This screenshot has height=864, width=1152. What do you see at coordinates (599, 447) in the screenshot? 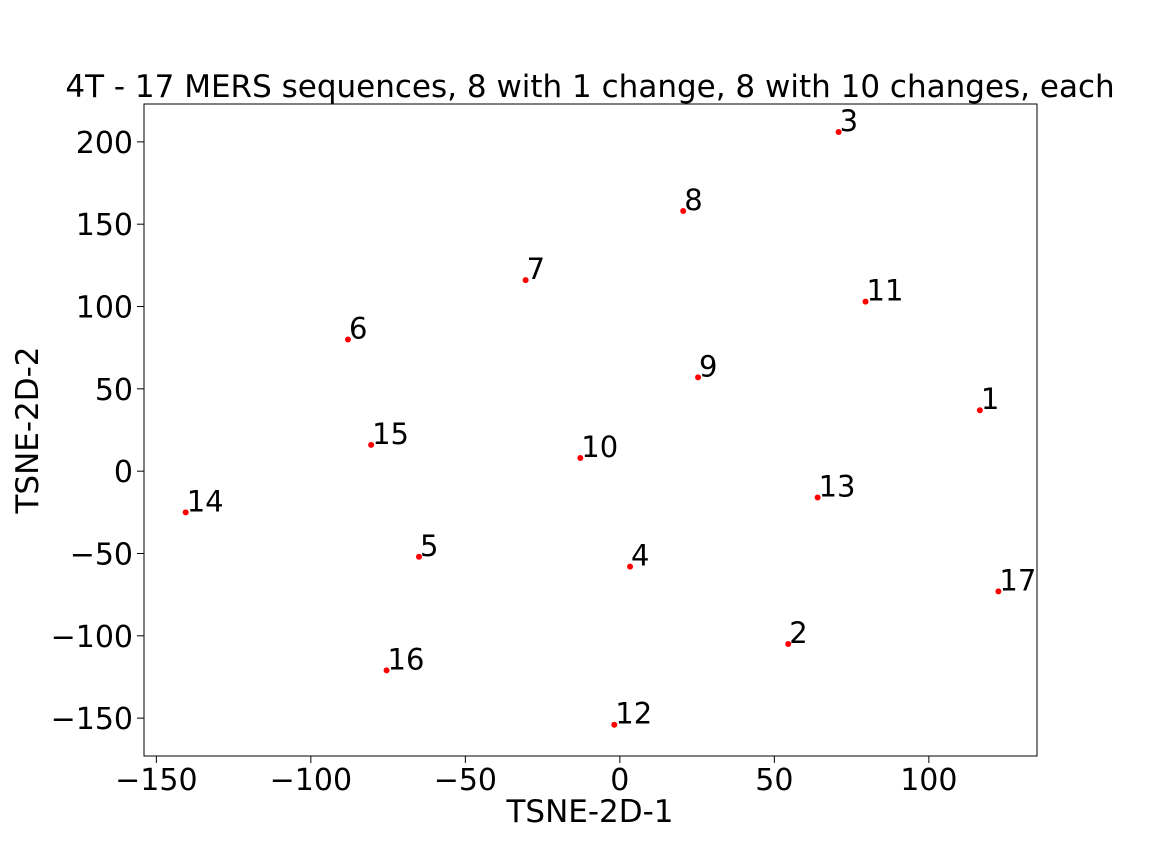
I see `point-label: 10` at bounding box center [599, 447].